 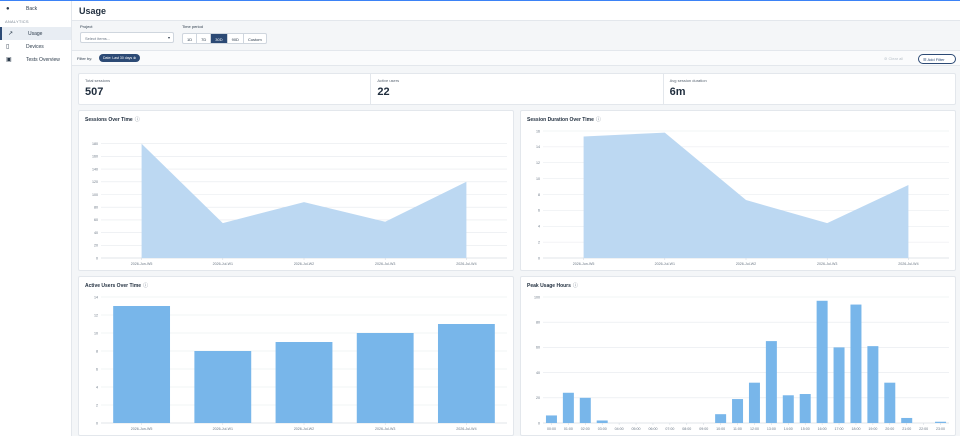 I want to click on chart-title: Active Users Over Time ⓘ, so click(x=117, y=286).